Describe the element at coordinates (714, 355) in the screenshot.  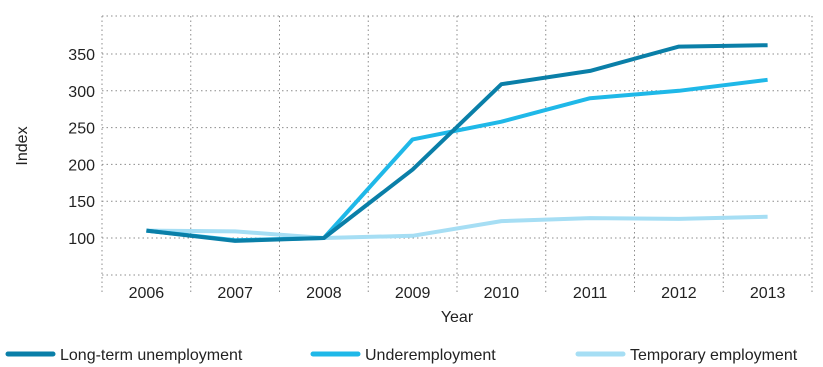
I see `legend-label: Temporary employment` at that location.